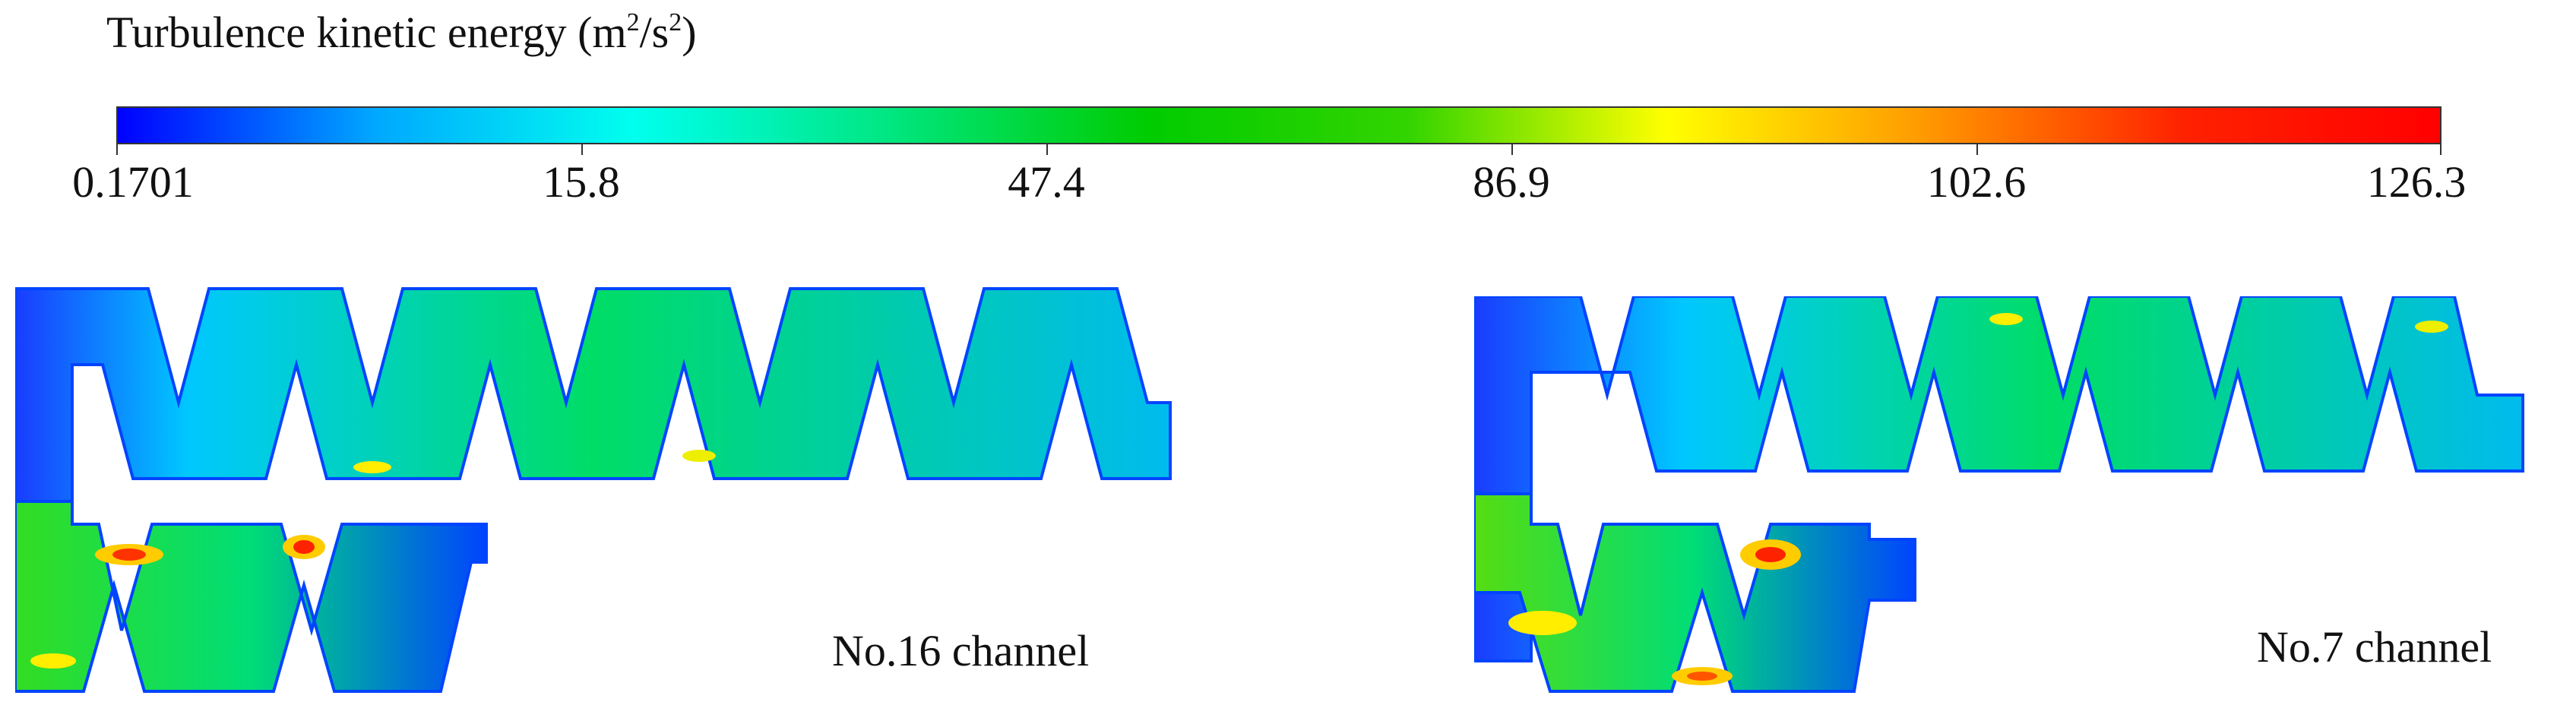 This screenshot has width=2576, height=724. I want to click on colorbar-title: Turbulence kinetic energy (m2/s2), so click(402, 32).